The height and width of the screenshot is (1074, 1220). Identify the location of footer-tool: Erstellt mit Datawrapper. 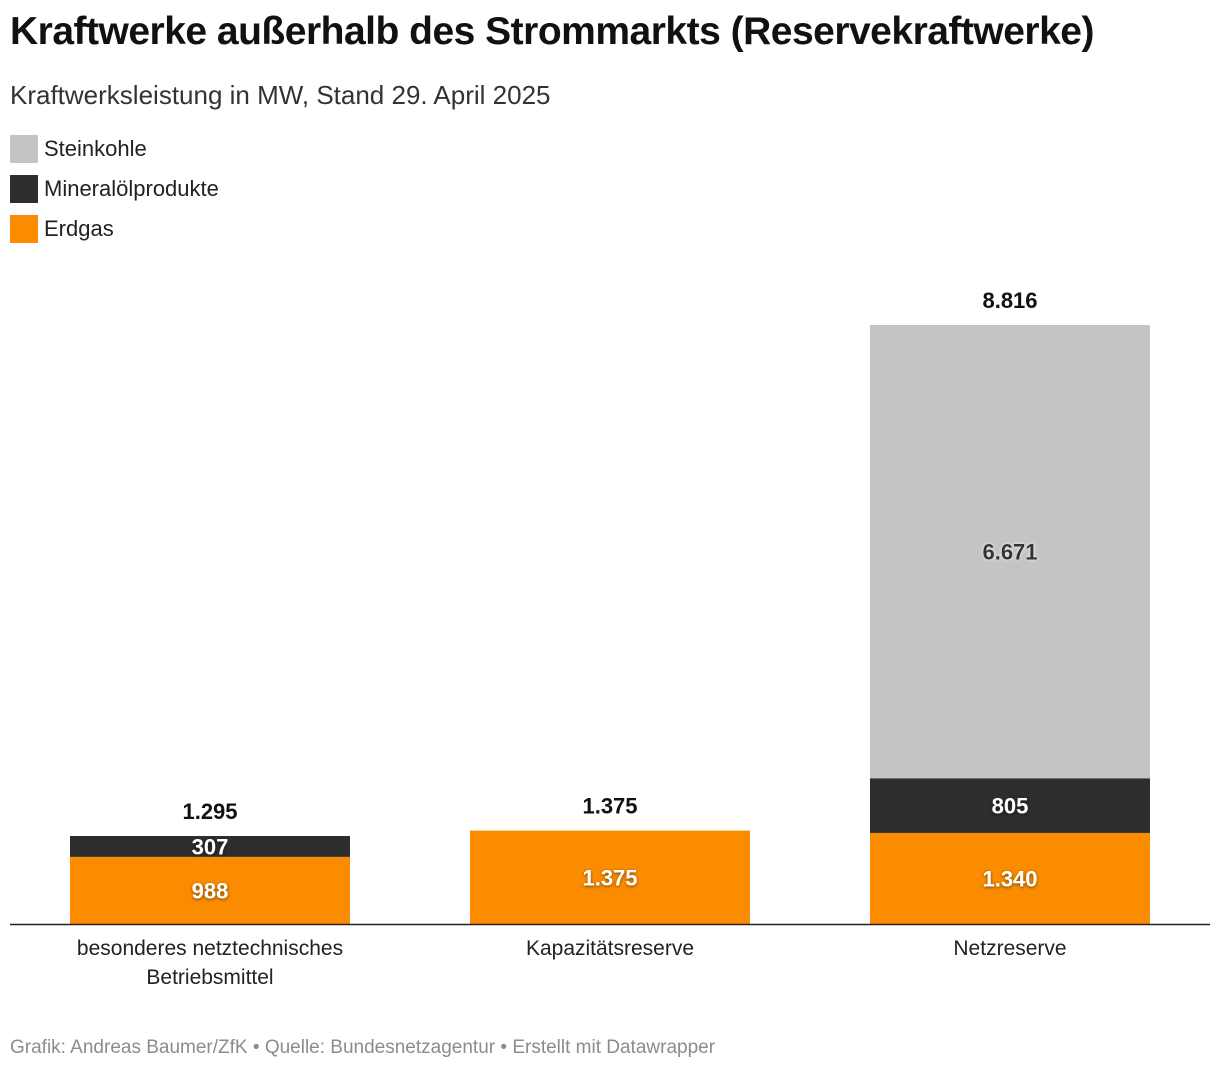
(614, 1047).